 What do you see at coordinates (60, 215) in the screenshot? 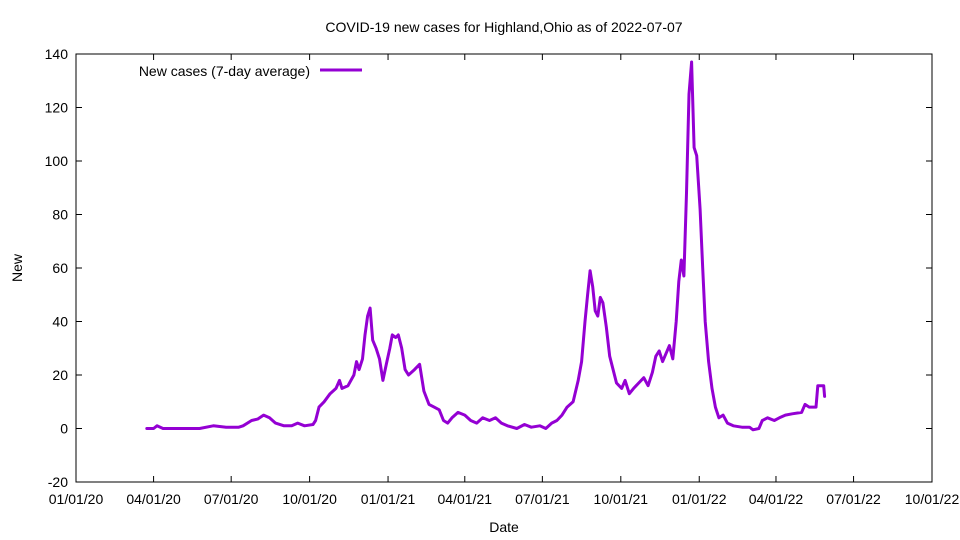
I see `y-tick-label: 80` at bounding box center [60, 215].